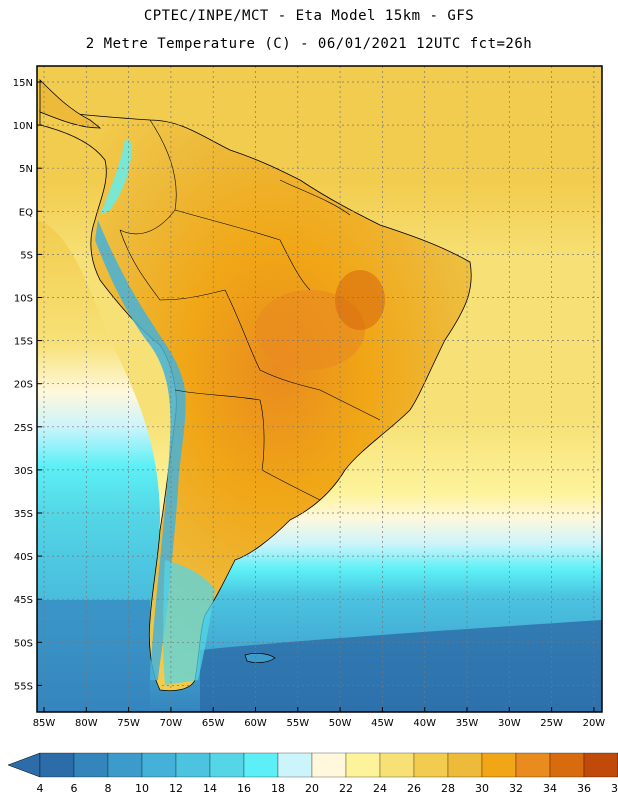 This screenshot has width=618, height=800. What do you see at coordinates (210, 788) in the screenshot?
I see `colorbar-label: 14` at bounding box center [210, 788].